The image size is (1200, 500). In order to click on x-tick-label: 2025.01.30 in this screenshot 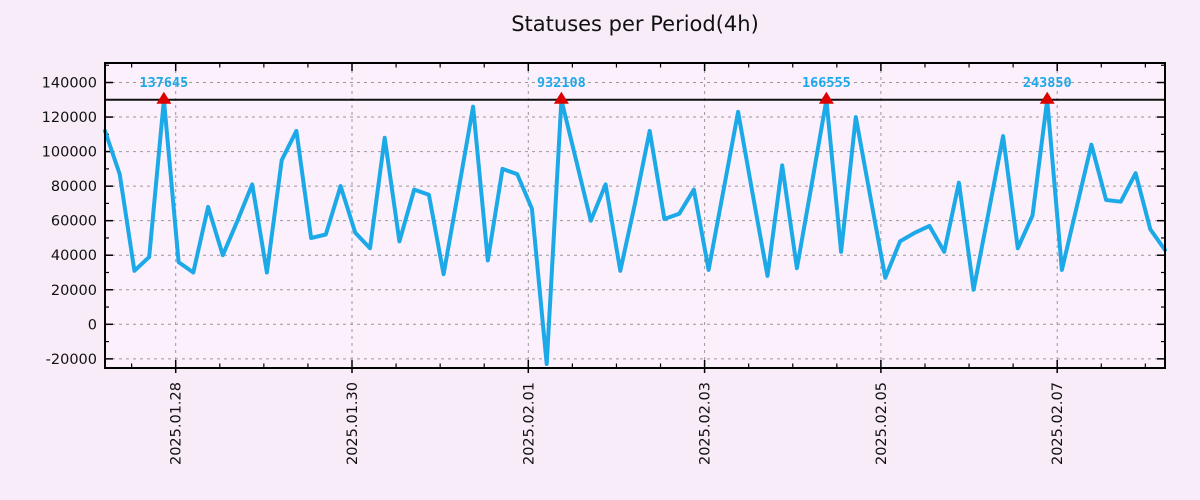, I will do `click(353, 423)`.